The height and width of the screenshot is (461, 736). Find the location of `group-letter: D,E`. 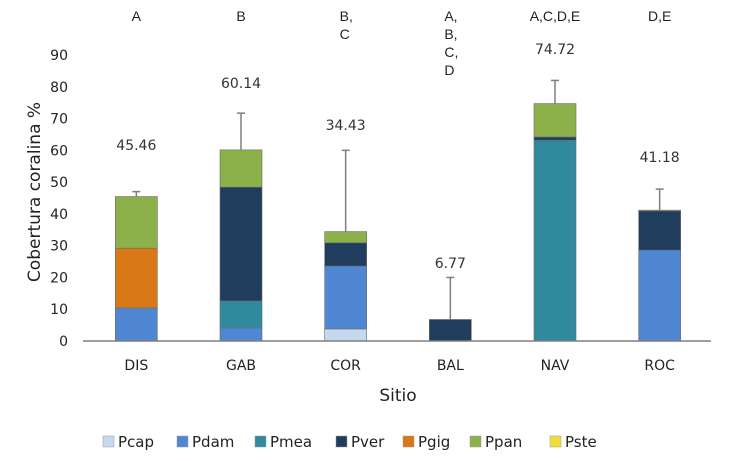

group-letter: D,E is located at coordinates (659, 16).